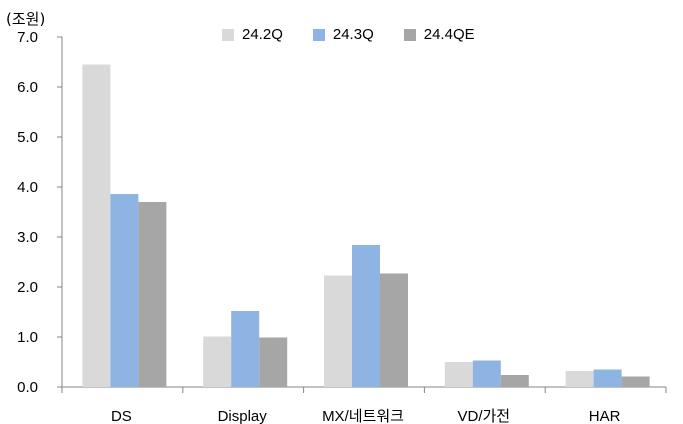 This screenshot has width=683, height=424. What do you see at coordinates (449, 34) in the screenshot?
I see `legend-label: 24.4QE` at bounding box center [449, 34].